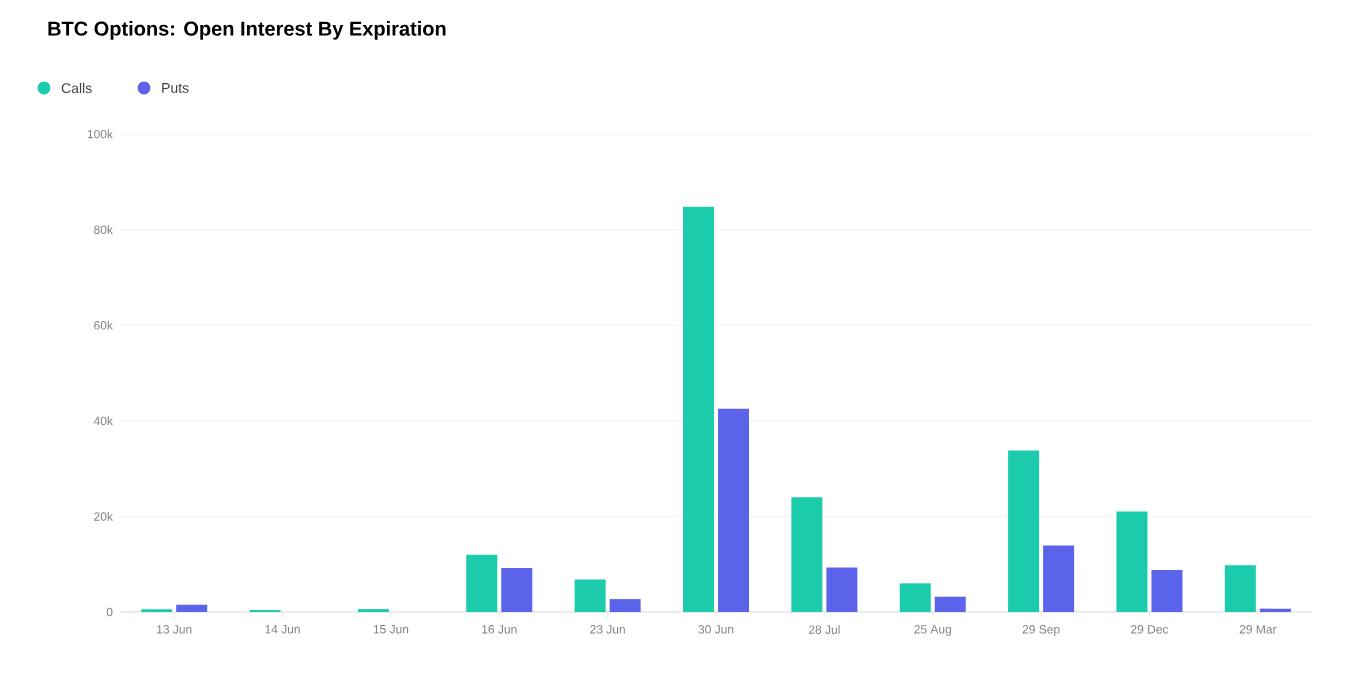 The height and width of the screenshot is (680, 1360). Describe the element at coordinates (247, 30) in the screenshot. I see `chart-title: BTC Options: Open Interest By Expiration` at that location.